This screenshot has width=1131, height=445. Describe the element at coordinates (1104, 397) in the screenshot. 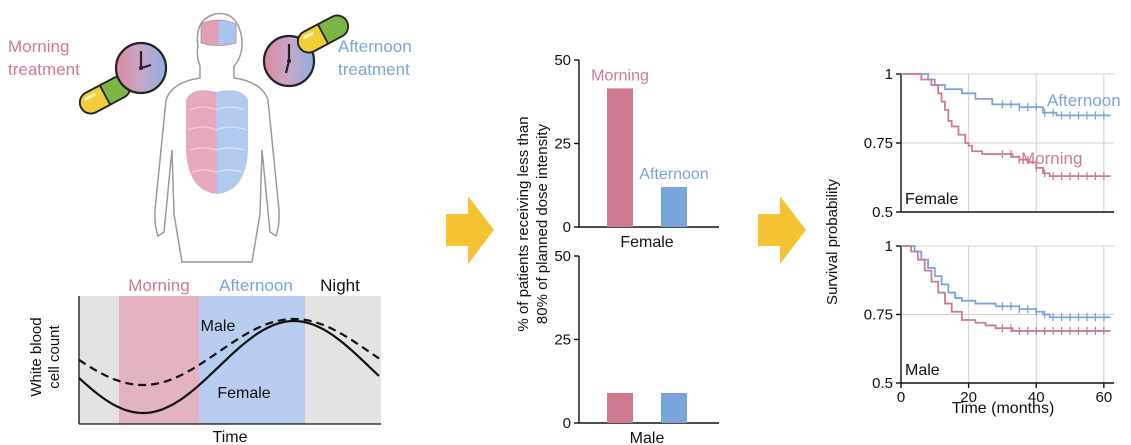

I see `xtick-label: 60` at that location.